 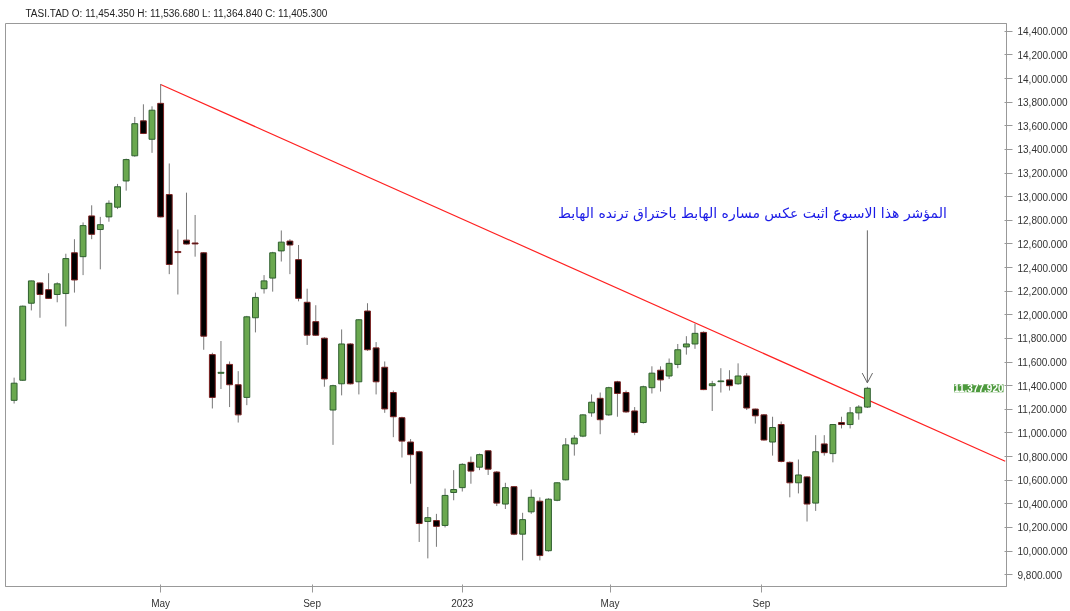 I want to click on y-tick-label: 13,600.000, so click(x=1042, y=126).